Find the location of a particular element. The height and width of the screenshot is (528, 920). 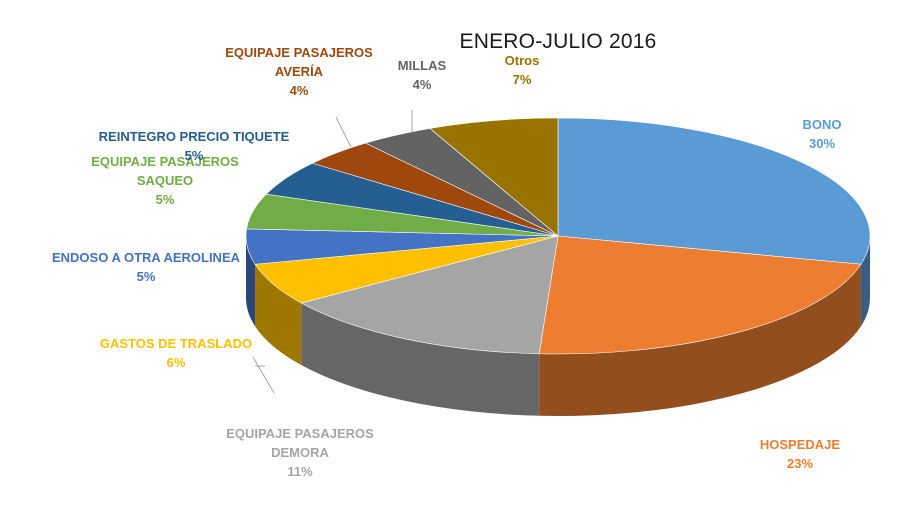

slice-name-label: SAQUEO is located at coordinates (165, 180).